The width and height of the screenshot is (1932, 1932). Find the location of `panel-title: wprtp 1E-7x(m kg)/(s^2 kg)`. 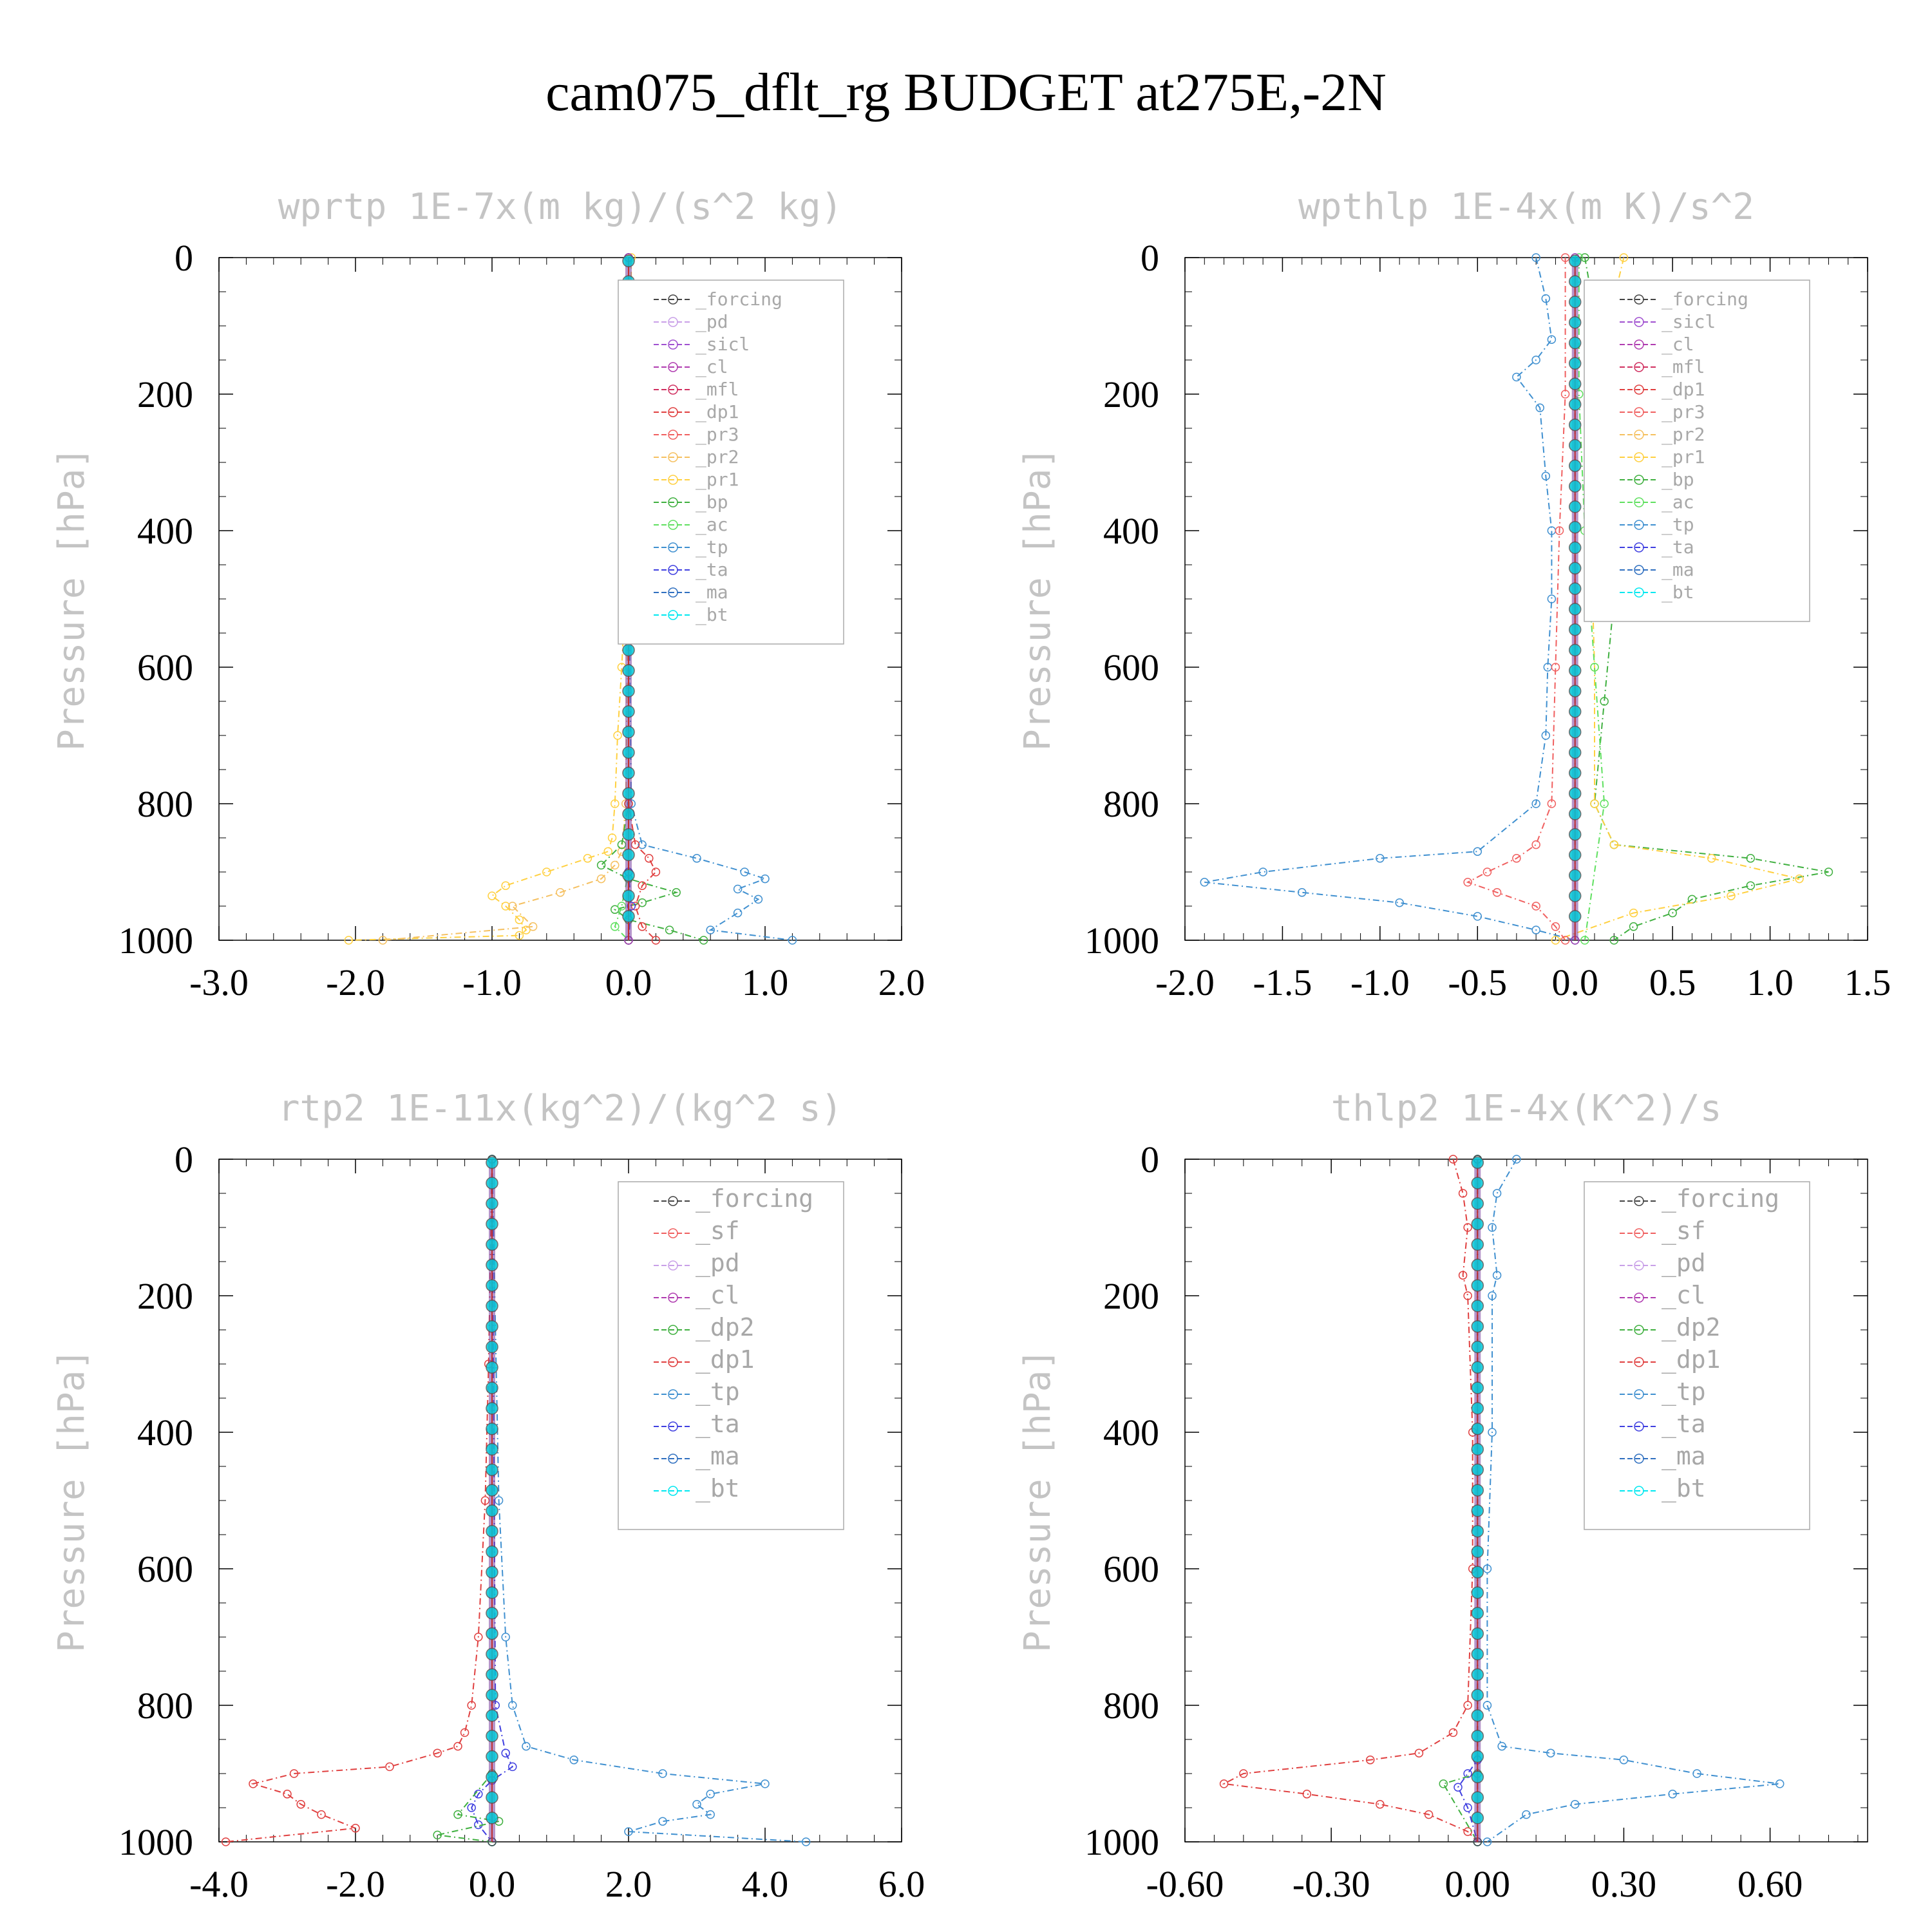

panel-title: wprtp 1E-7x(m kg)/(s^2 kg) is located at coordinates (560, 207).